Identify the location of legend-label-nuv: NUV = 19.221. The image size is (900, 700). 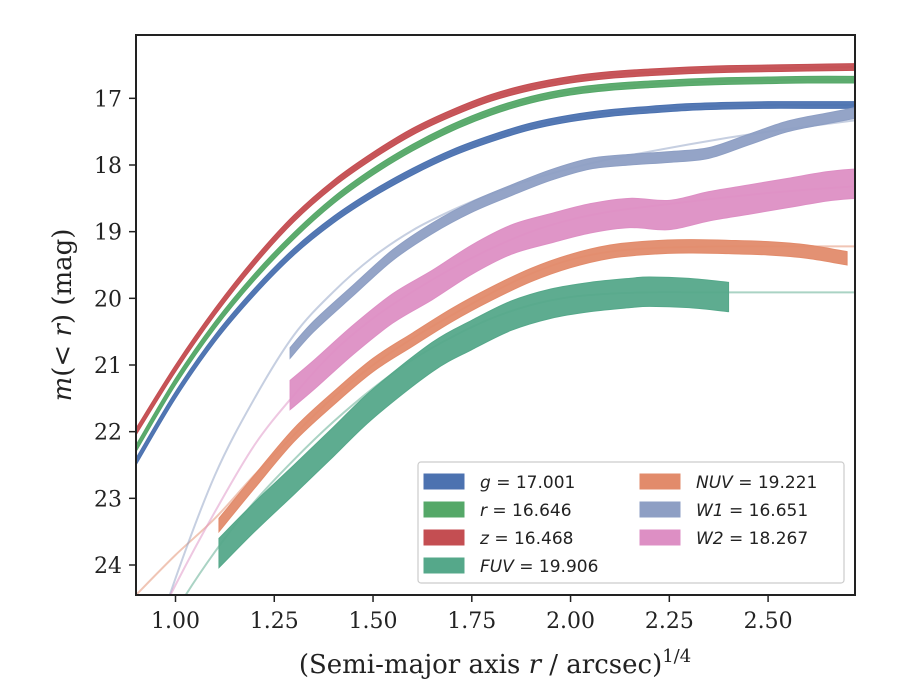
(756, 483).